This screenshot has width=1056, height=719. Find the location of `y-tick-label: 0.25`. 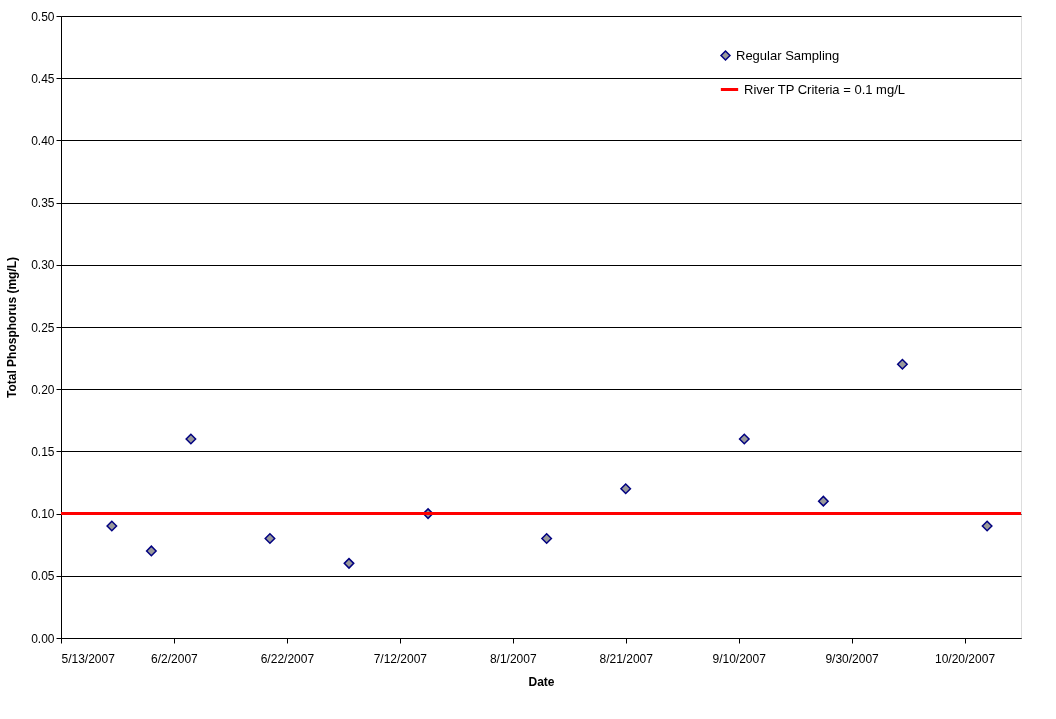

y-tick-label: 0.25 is located at coordinates (43, 327).